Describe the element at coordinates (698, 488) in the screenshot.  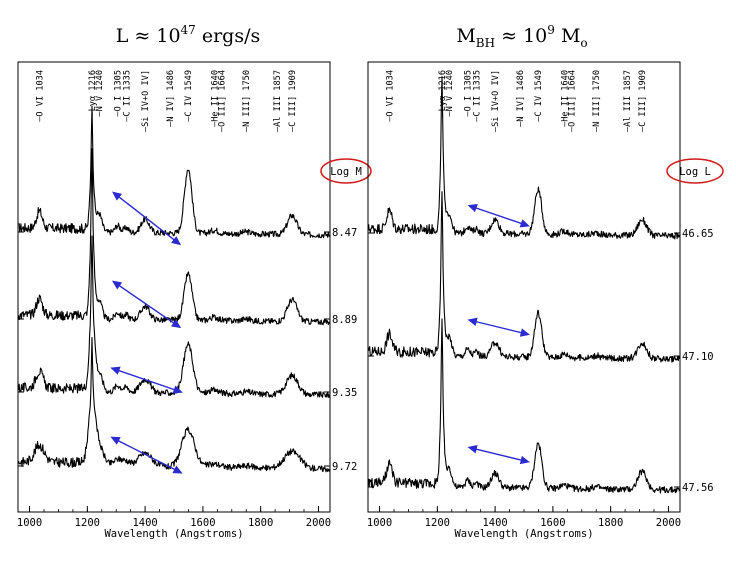
I see `series-level-label: 47.56` at that location.